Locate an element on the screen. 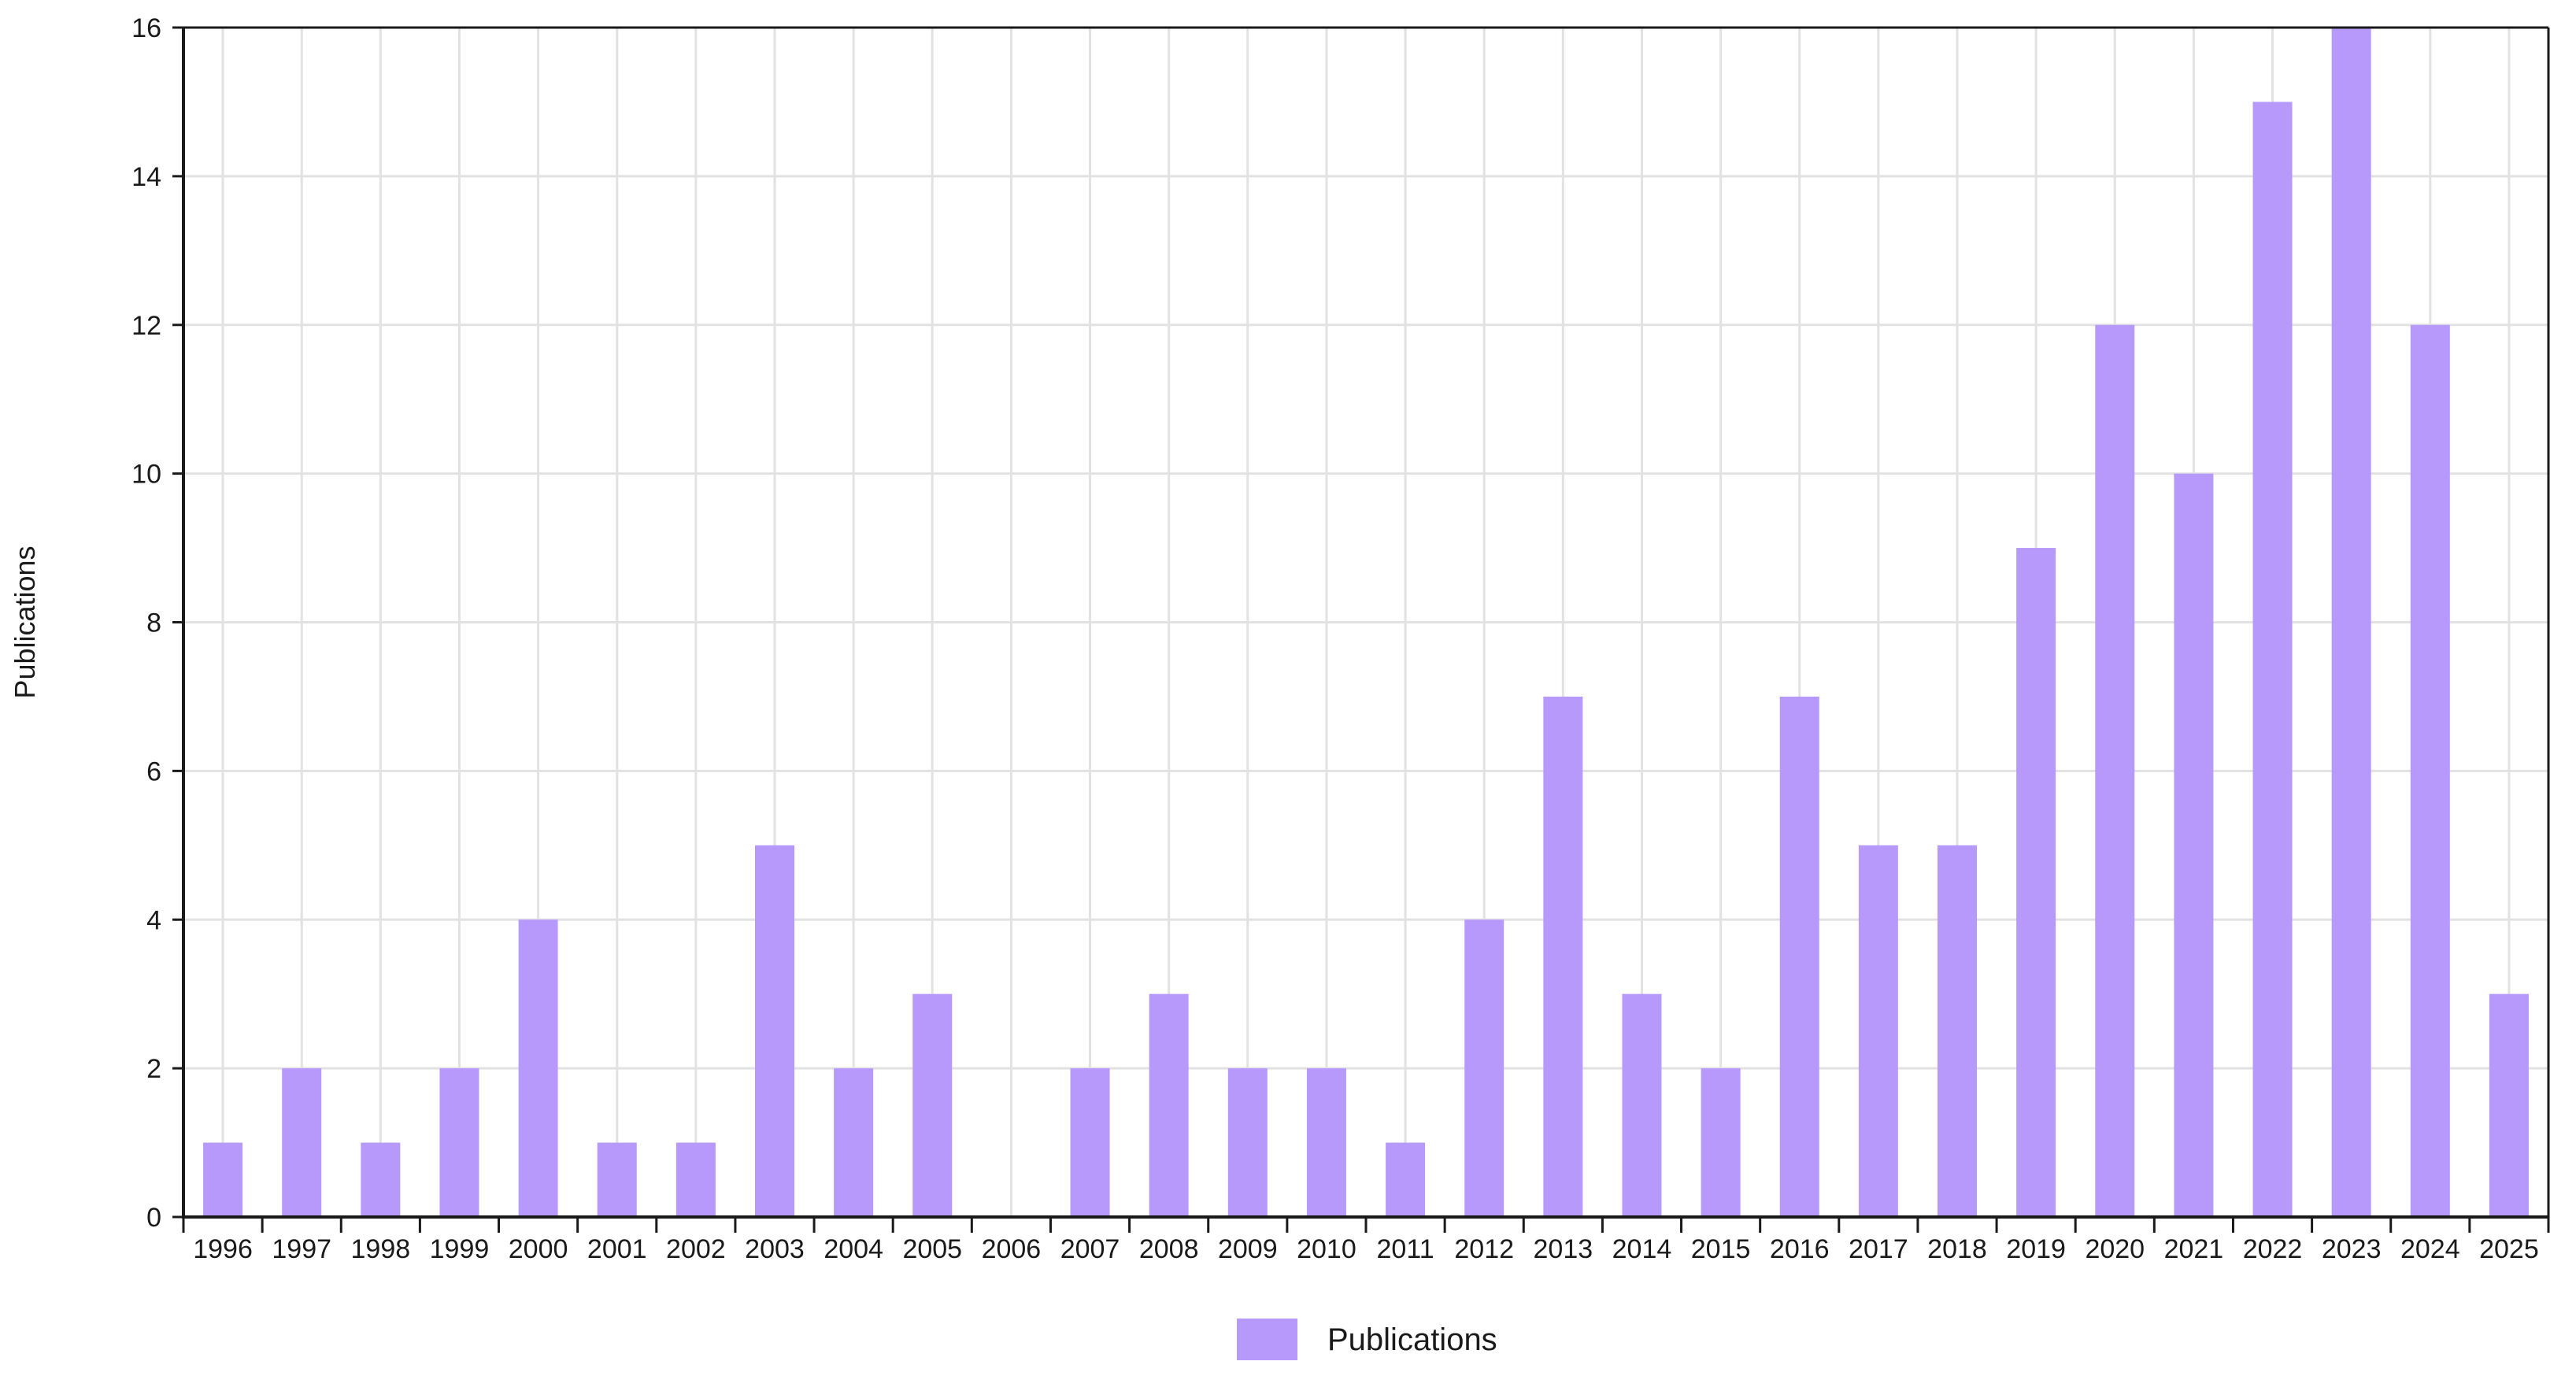  x-tick-label: 2006 is located at coordinates (1012, 1249).